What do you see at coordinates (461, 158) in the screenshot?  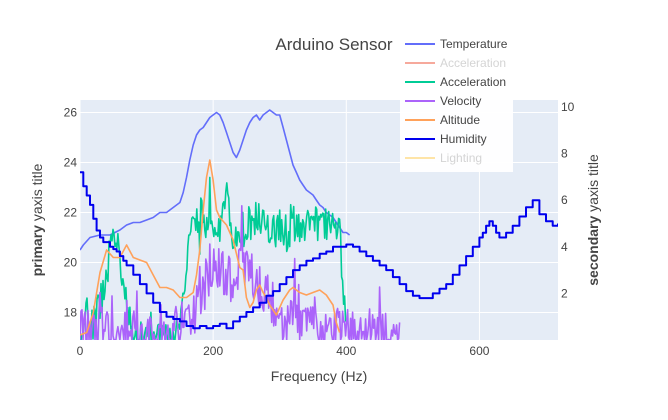 I see `legend-label: Lighting` at bounding box center [461, 158].